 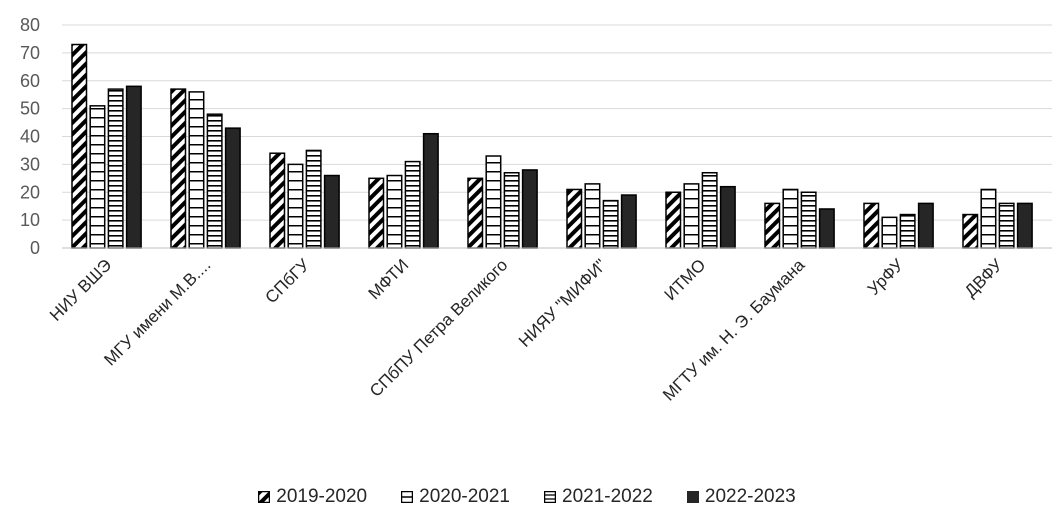 I want to click on legend-swatch-horizontal-dense, so click(x=550, y=497).